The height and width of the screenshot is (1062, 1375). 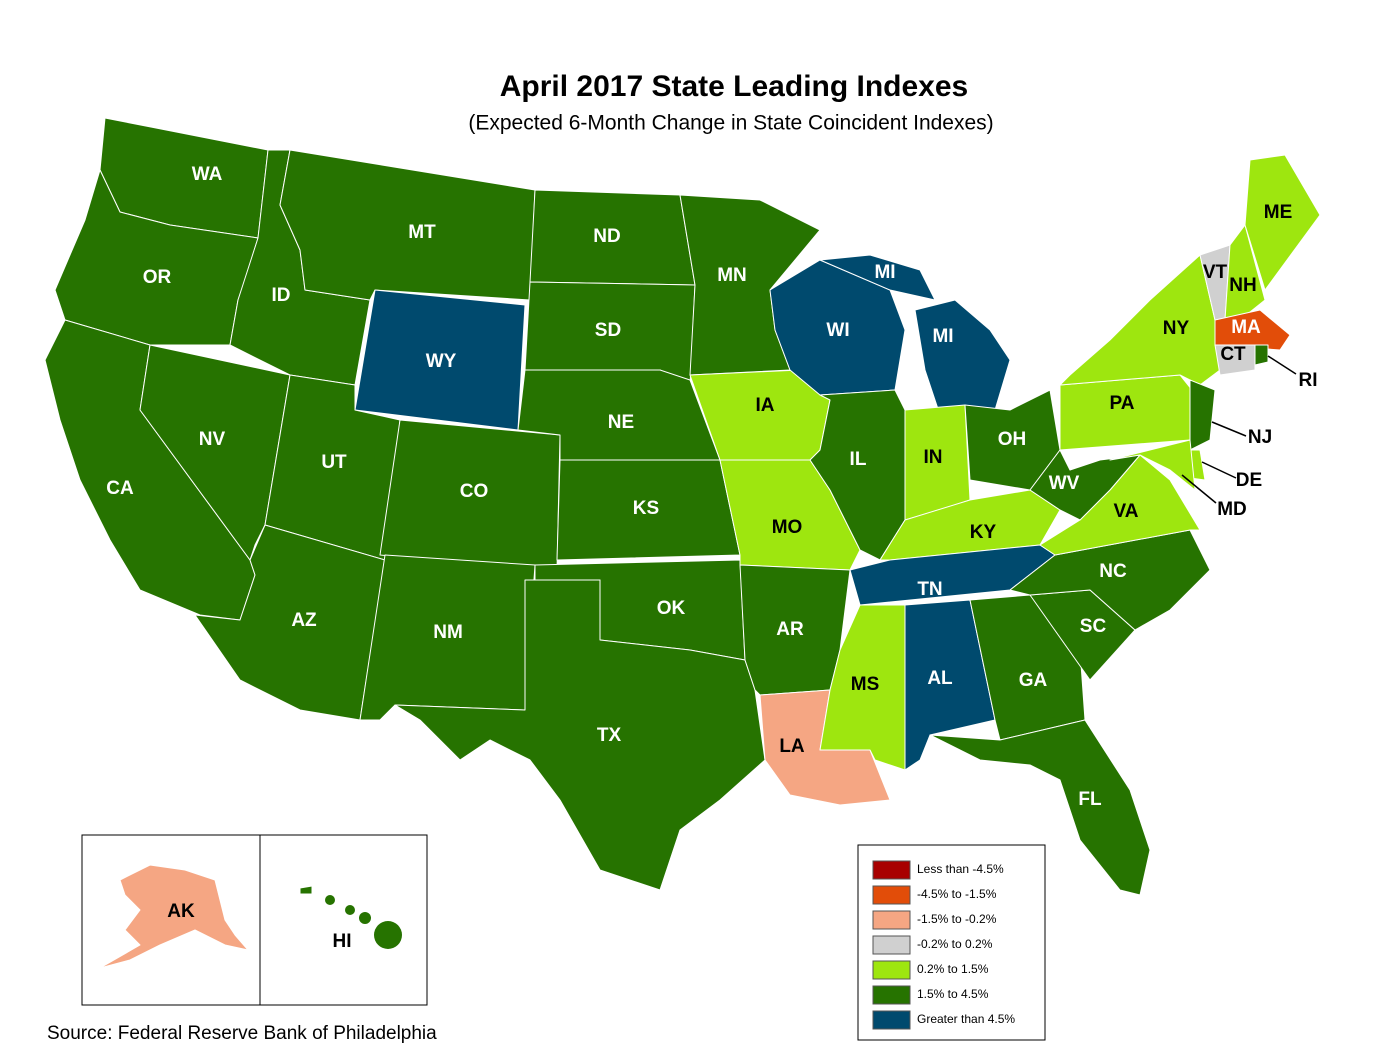 I want to click on state-label: PA, so click(x=1122, y=403).